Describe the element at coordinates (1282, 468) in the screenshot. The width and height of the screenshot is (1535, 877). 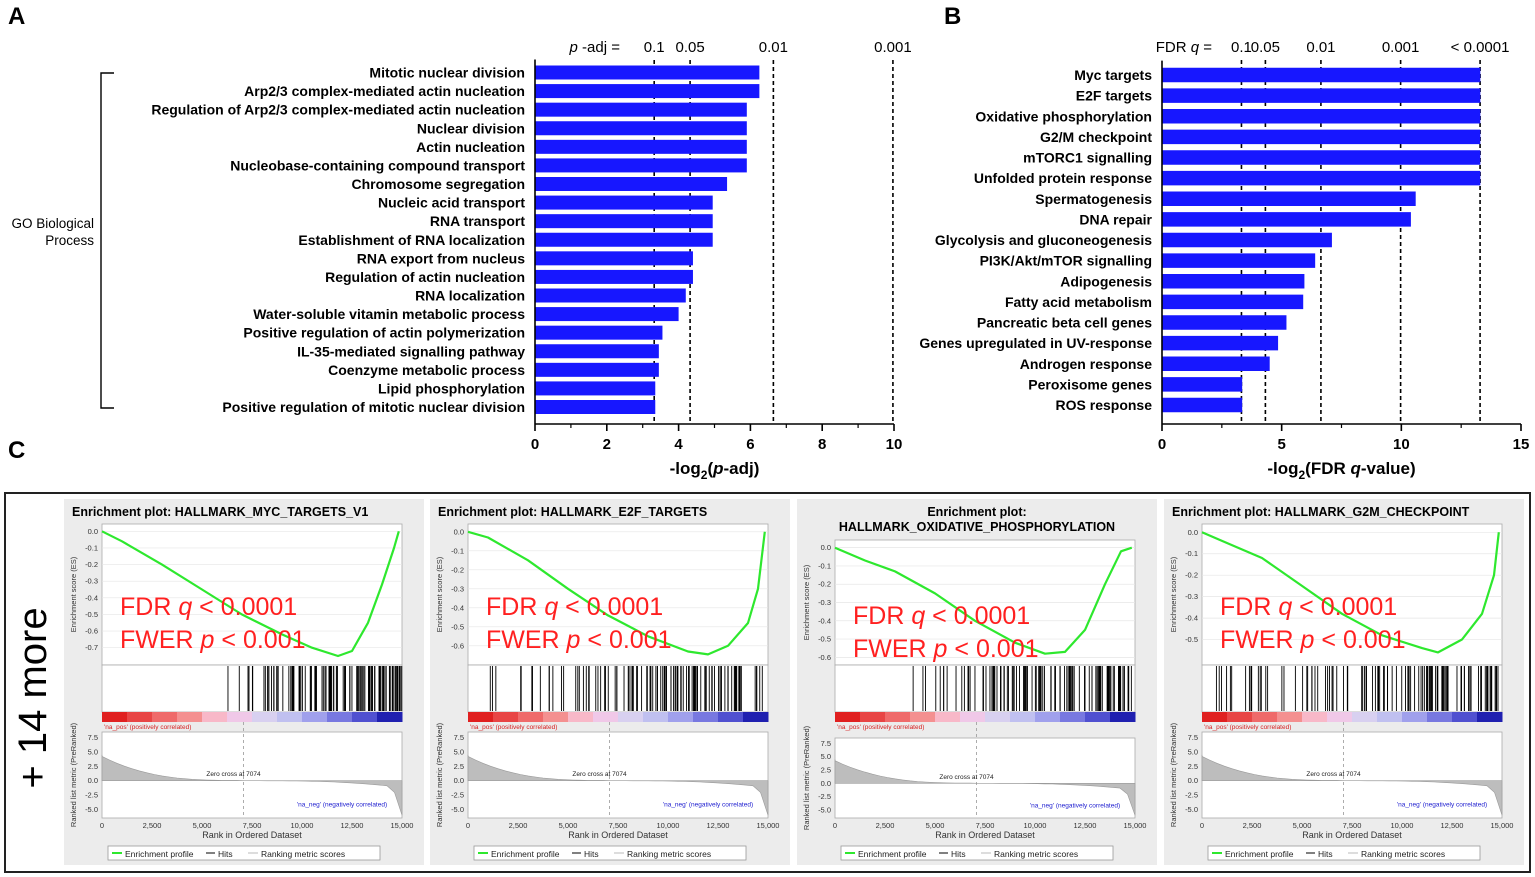
I see `x-axis-label-log: -log` at that location.